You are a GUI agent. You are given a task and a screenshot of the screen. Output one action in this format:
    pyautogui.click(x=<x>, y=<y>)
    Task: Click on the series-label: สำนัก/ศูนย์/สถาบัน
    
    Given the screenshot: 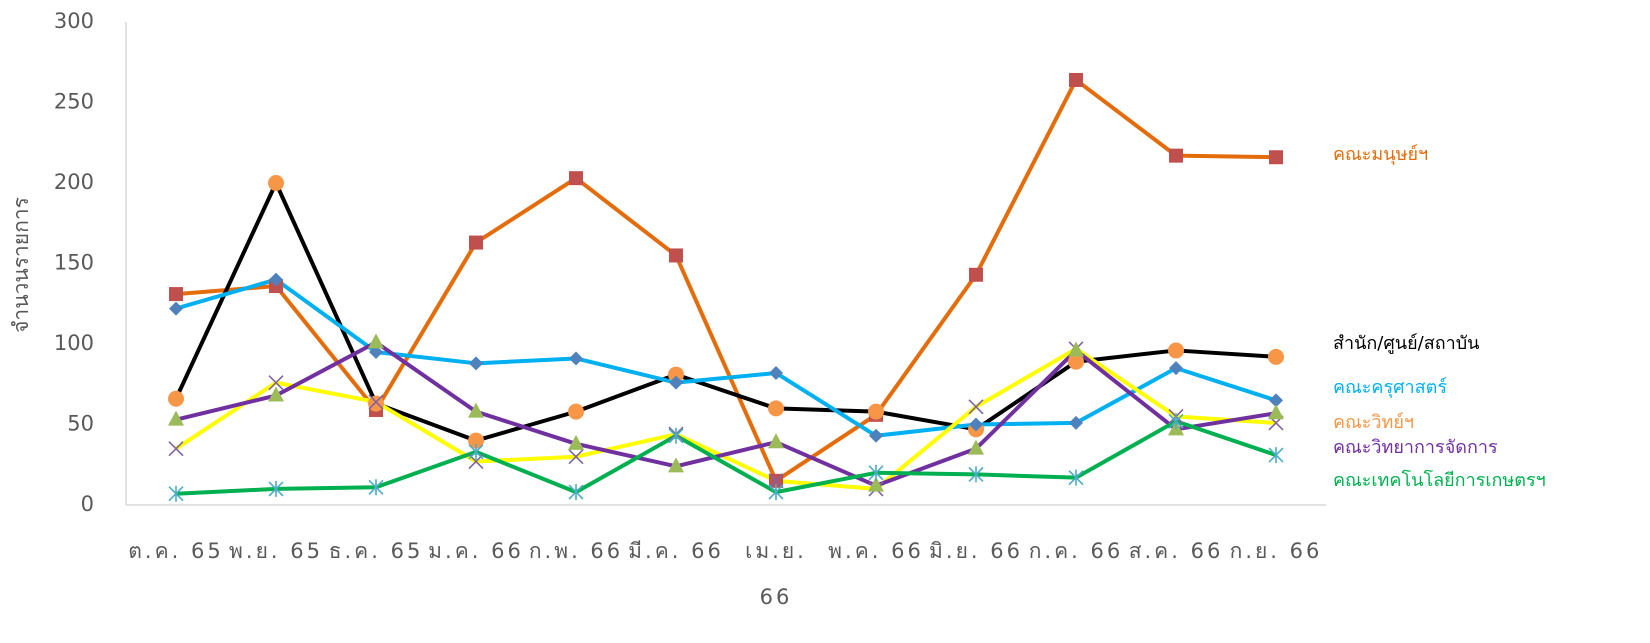 What is the action you would take?
    pyautogui.click(x=1406, y=343)
    